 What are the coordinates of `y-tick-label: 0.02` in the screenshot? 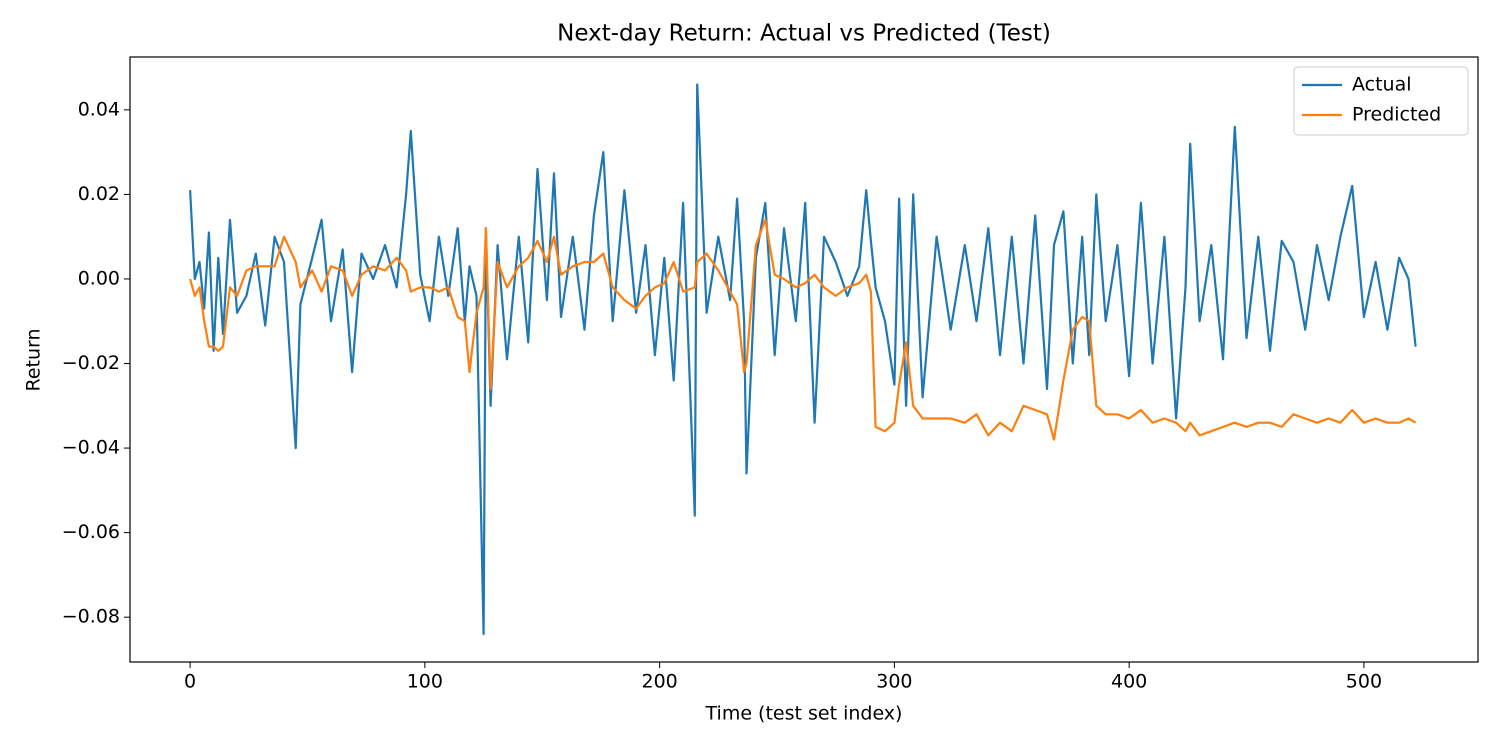 It's located at (99, 194).